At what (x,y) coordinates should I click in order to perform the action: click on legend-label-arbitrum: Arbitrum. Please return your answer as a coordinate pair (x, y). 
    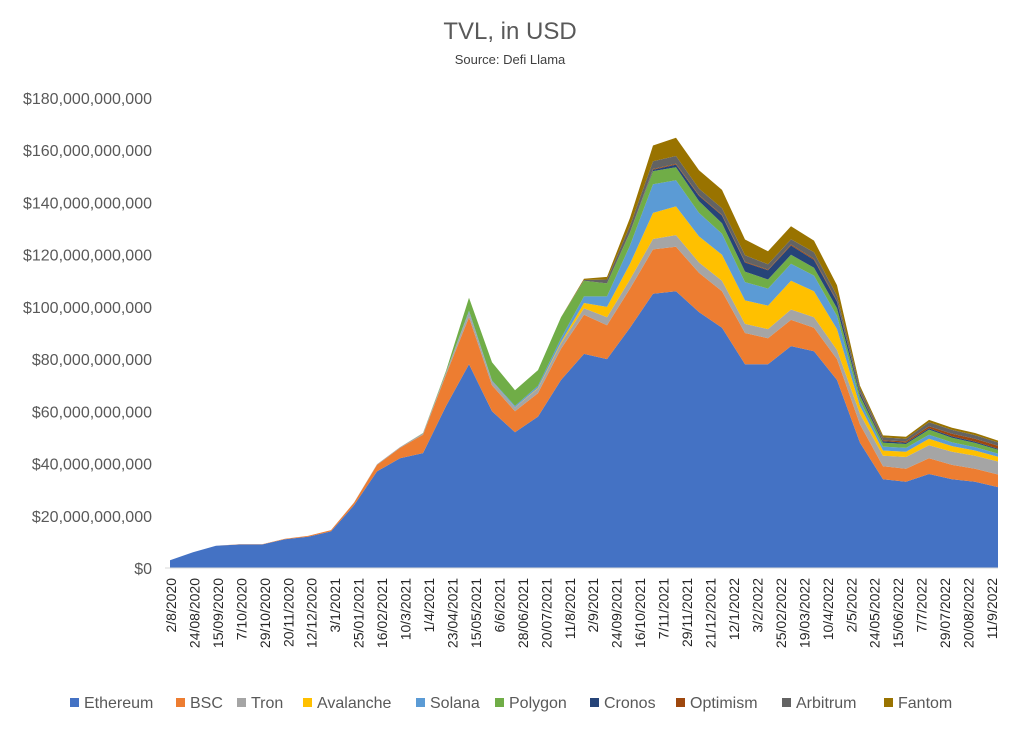
    Looking at the image, I should click on (826, 703).